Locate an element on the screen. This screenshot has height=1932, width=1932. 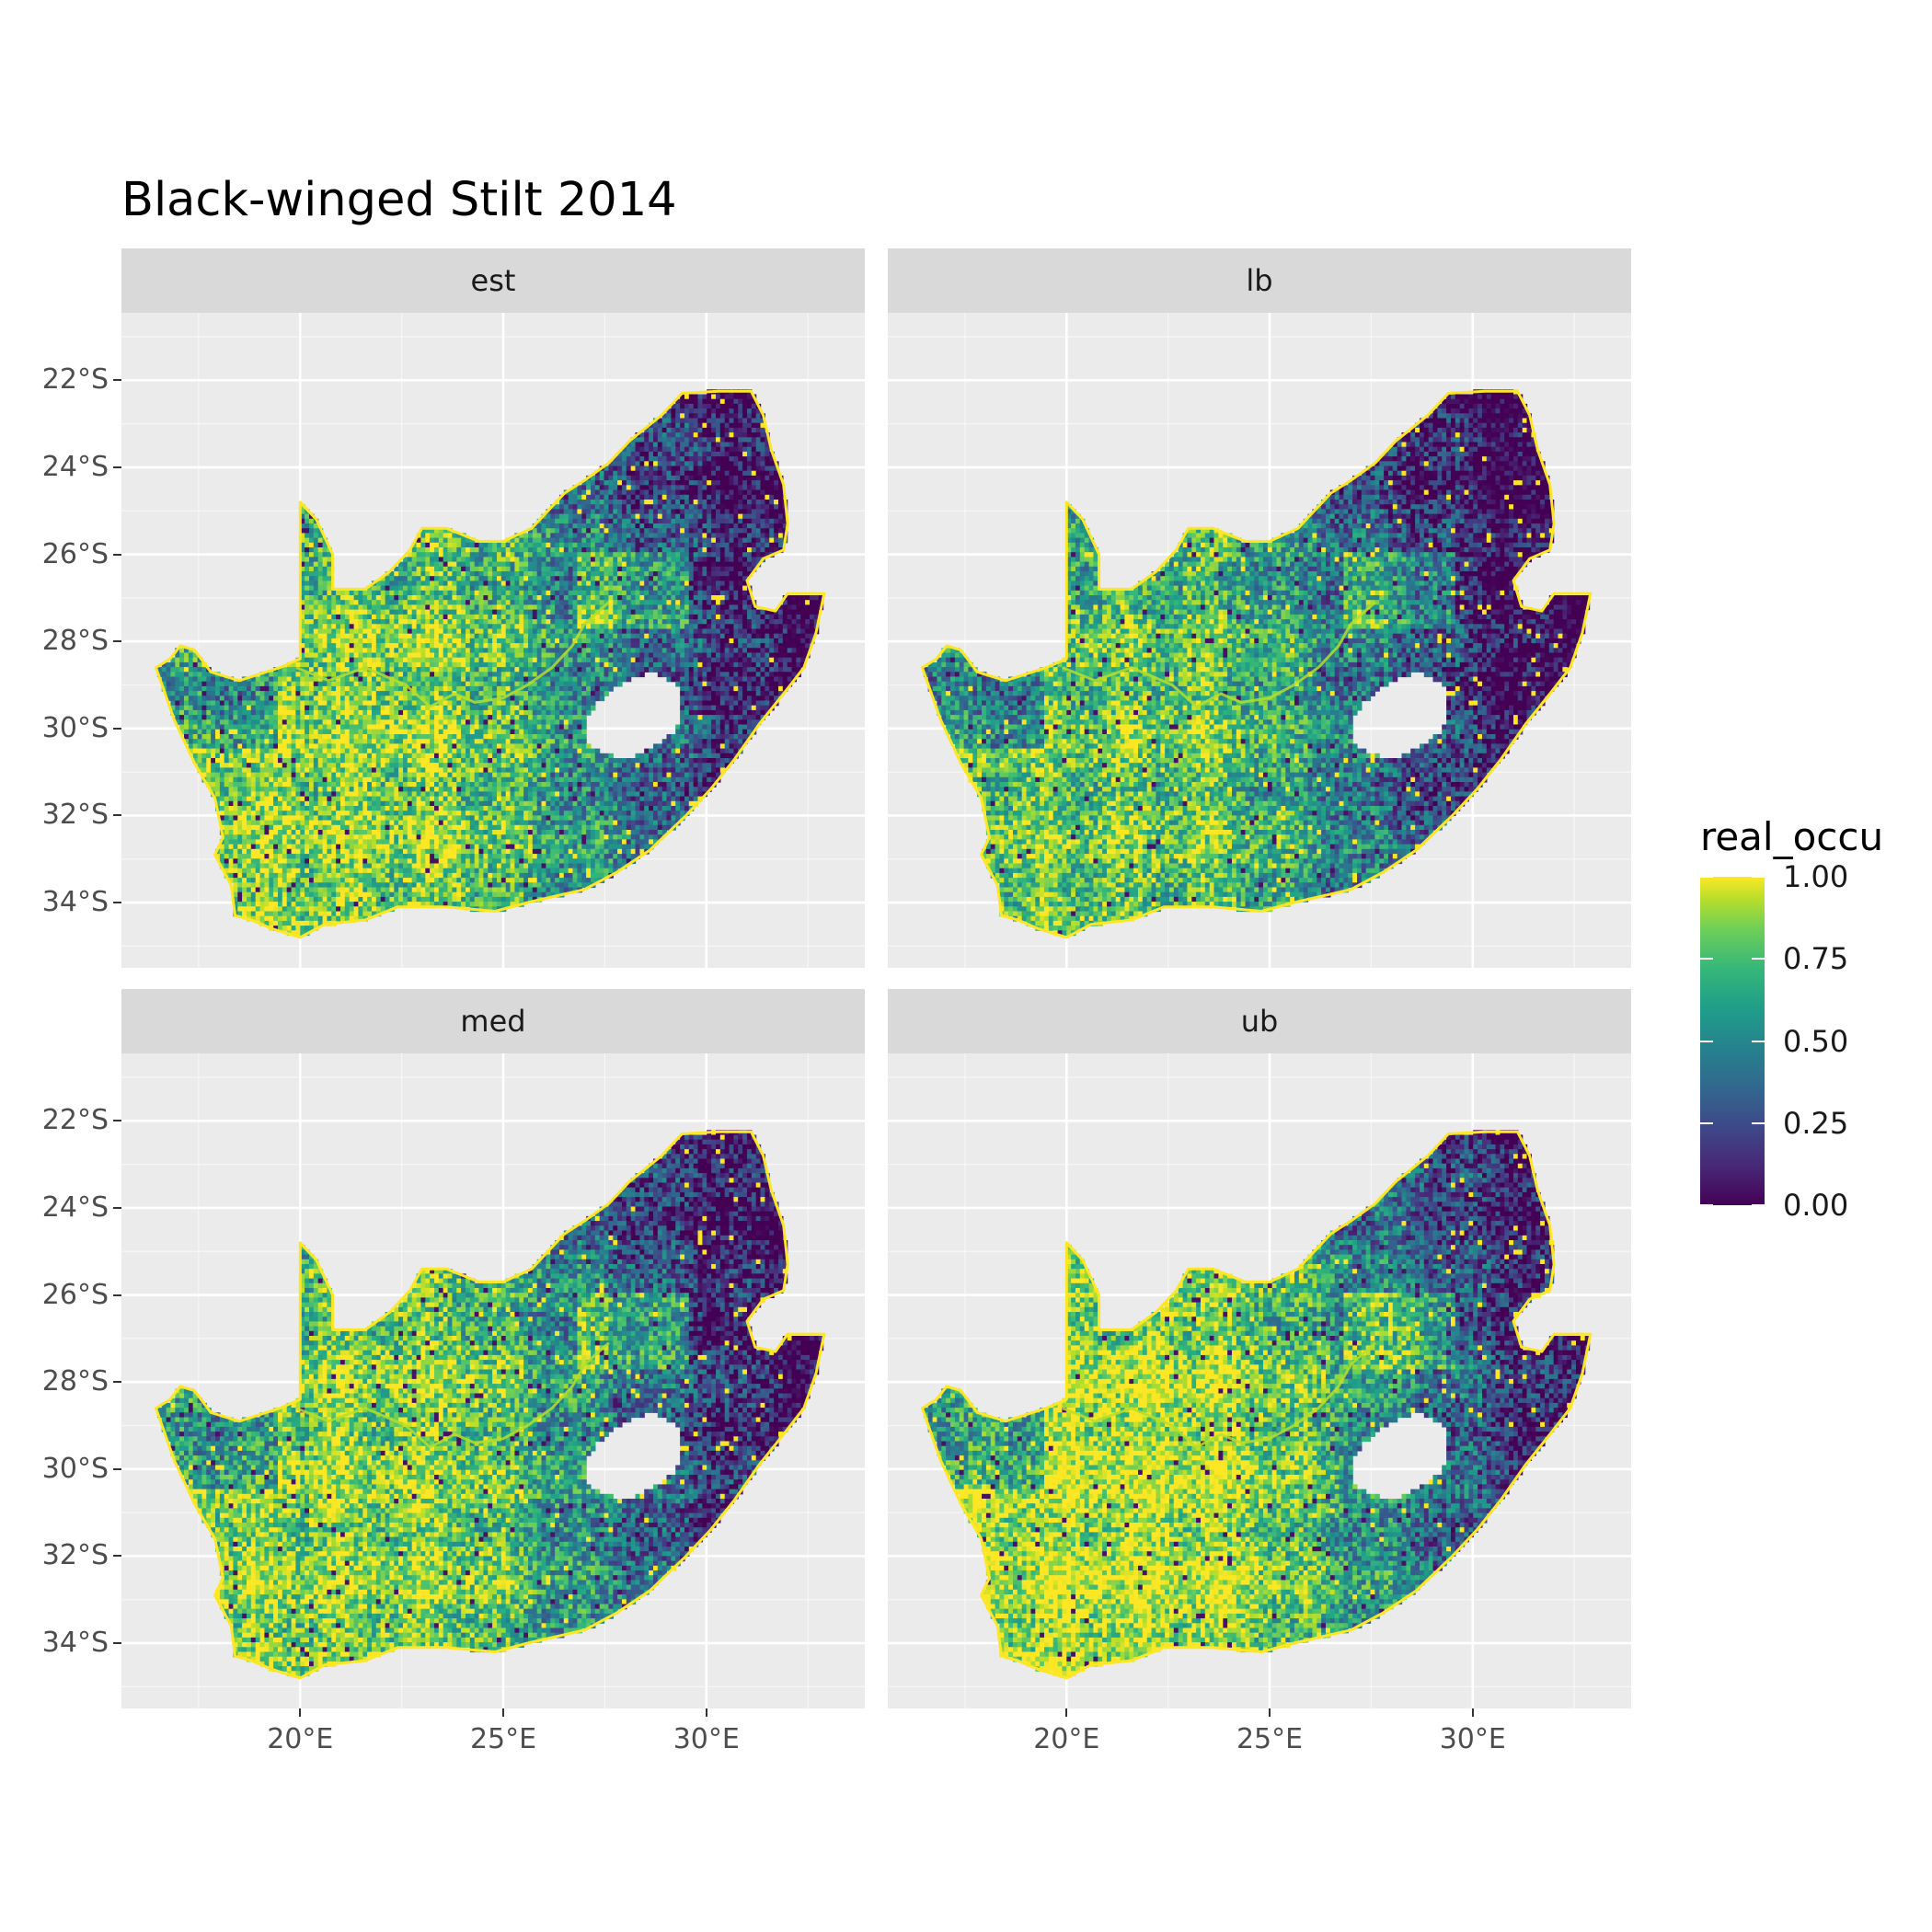
legend-label: 0.00 is located at coordinates (1815, 1205).